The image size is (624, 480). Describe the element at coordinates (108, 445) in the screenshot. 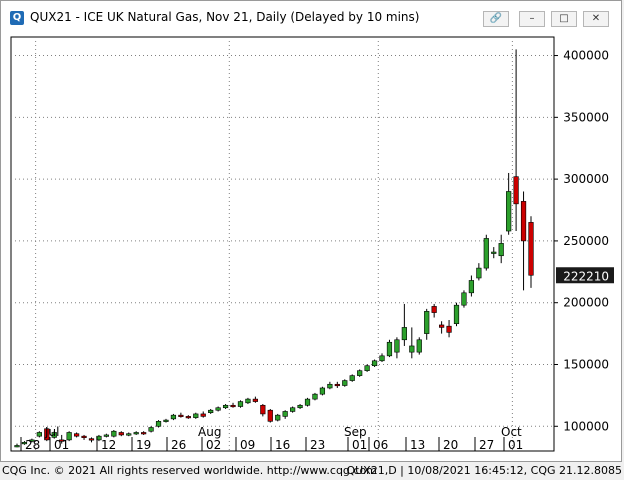

I see `x-tick-label: 12` at that location.